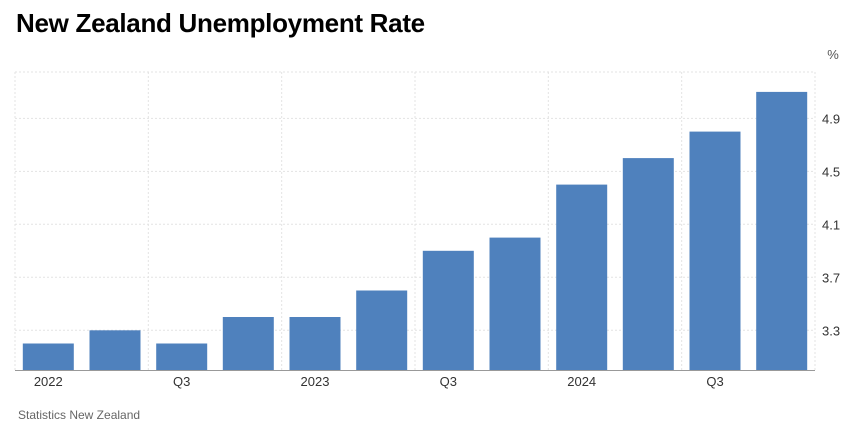 This screenshot has height=441, width=846. Describe the element at coordinates (831, 171) in the screenshot. I see `y-tick-label: 4.5` at that location.